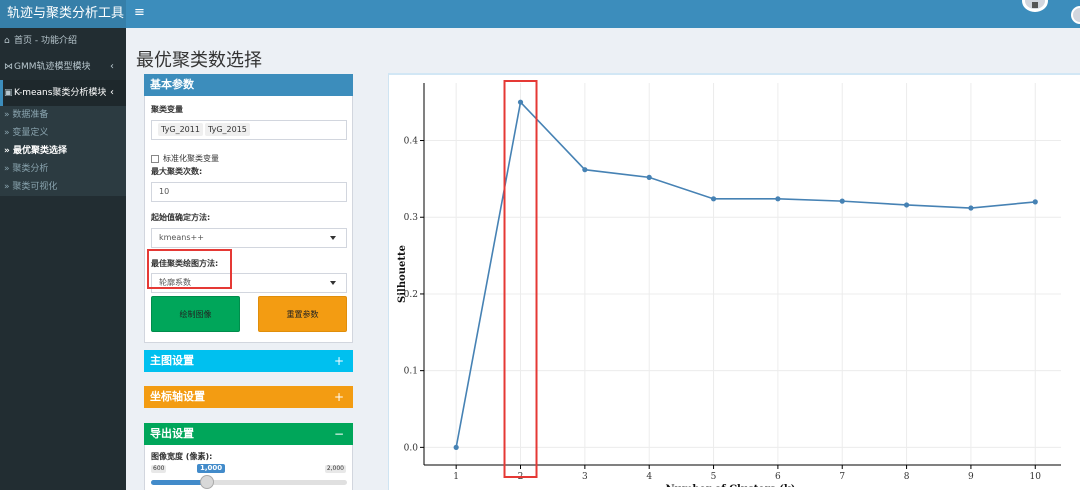 The width and height of the screenshot is (1080, 490). What do you see at coordinates (8, 93) in the screenshot?
I see `image-icon: ▣` at bounding box center [8, 93].